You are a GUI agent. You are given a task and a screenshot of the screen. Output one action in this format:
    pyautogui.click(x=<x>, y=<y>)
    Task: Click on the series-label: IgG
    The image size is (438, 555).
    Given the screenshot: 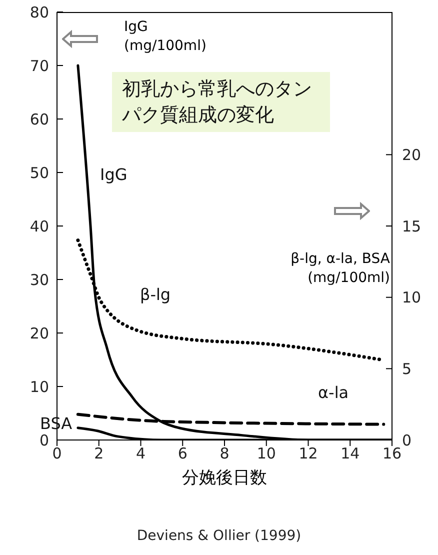 What is the action you would take?
    pyautogui.click(x=114, y=174)
    